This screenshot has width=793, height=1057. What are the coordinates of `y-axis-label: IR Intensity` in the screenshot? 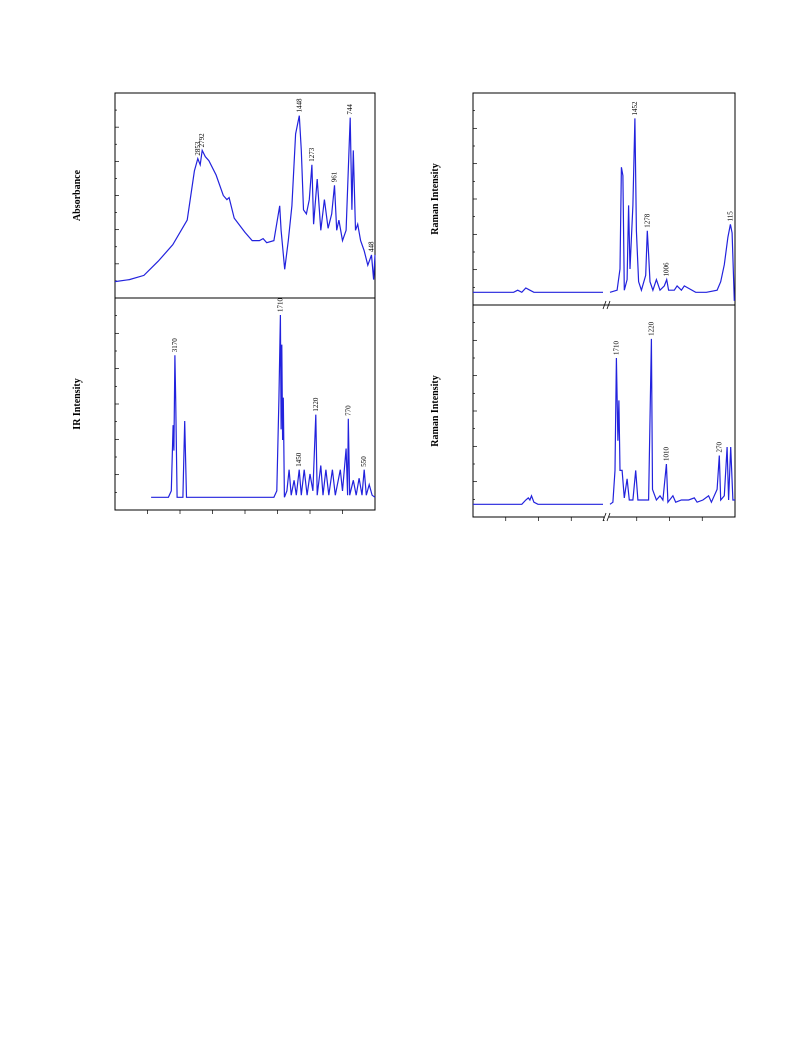 It's located at (77, 403).